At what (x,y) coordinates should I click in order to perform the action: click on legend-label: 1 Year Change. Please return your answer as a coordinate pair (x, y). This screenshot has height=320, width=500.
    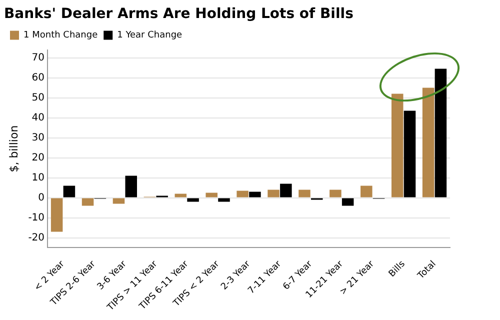
    Looking at the image, I should click on (150, 35).